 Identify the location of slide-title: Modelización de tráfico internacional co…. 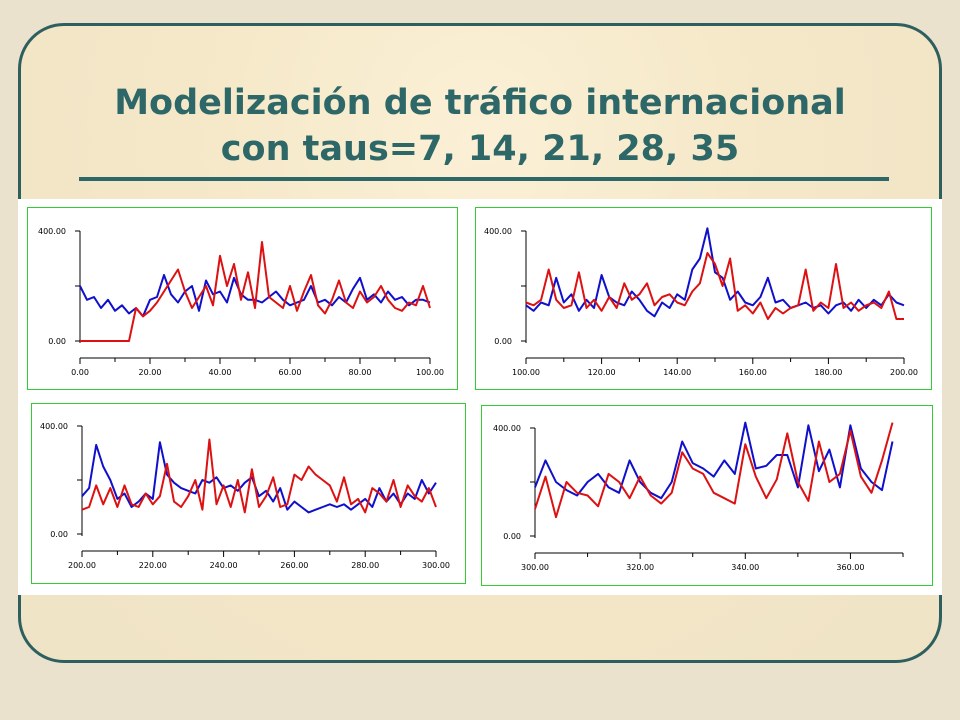
(480, 126).